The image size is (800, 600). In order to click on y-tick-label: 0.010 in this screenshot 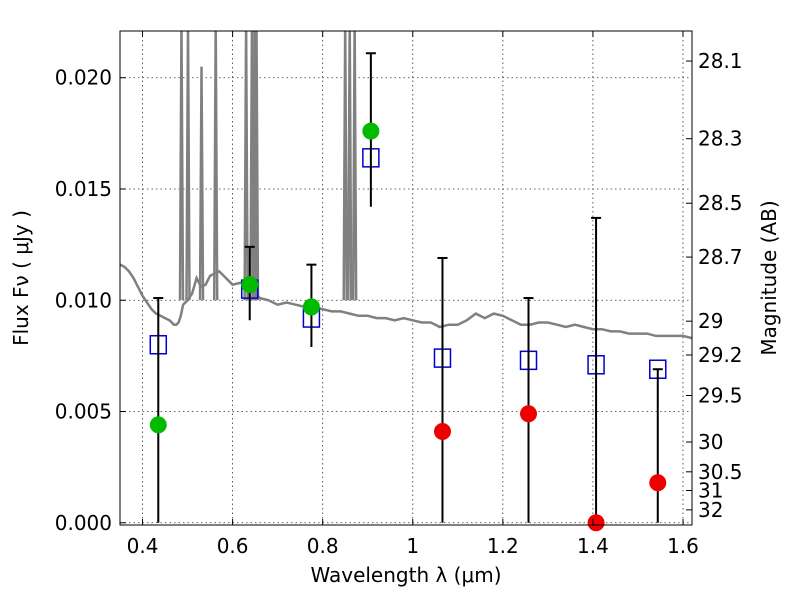, I will do `click(83, 300)`.